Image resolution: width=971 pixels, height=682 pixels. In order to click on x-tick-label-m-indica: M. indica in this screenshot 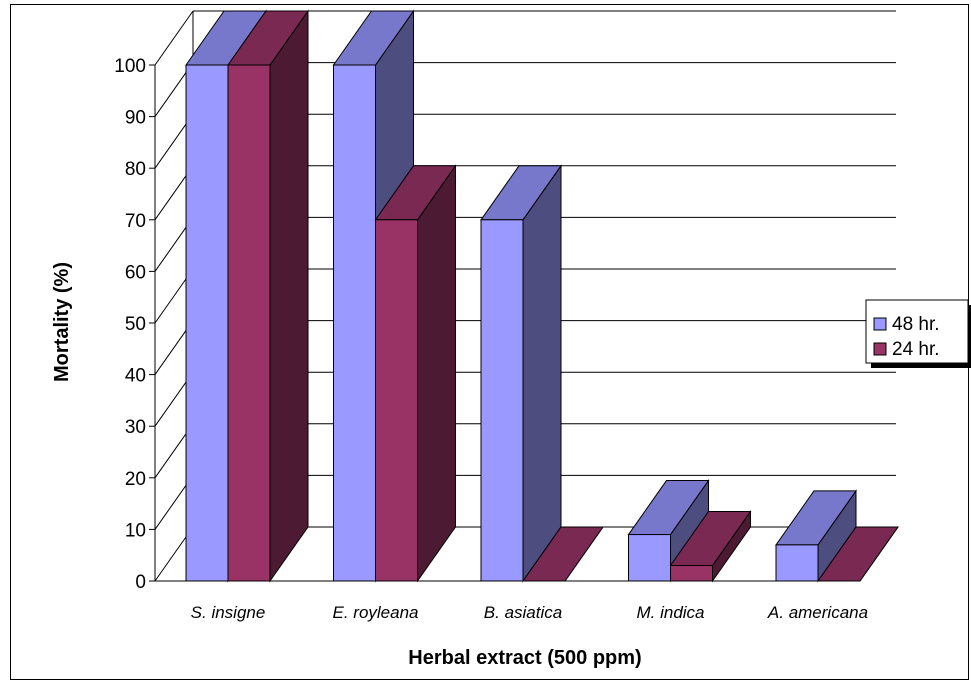, I will do `click(670, 612)`.